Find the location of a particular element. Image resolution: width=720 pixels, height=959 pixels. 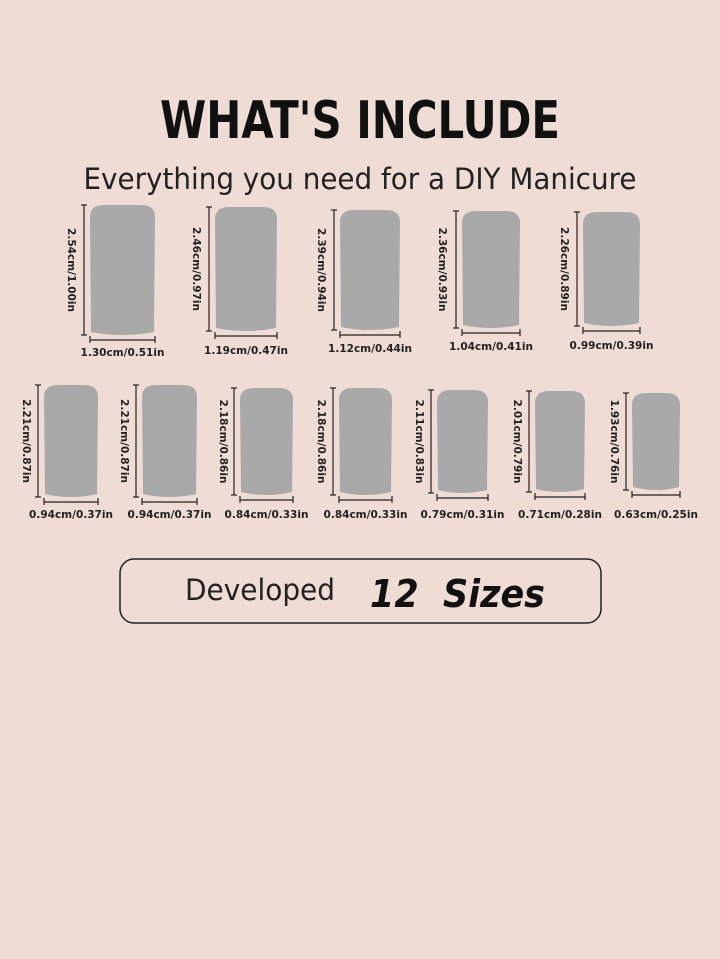

height-label: 2.39cm/0.94in is located at coordinates (321, 270).